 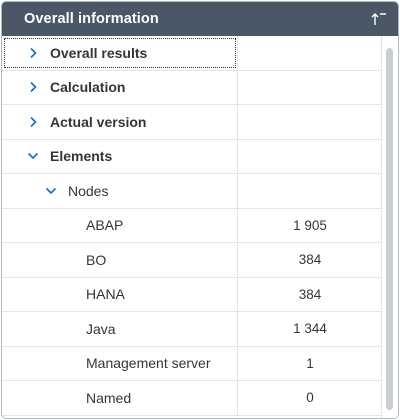 What do you see at coordinates (105, 225) in the screenshot?
I see `row-label: ABAP` at bounding box center [105, 225].